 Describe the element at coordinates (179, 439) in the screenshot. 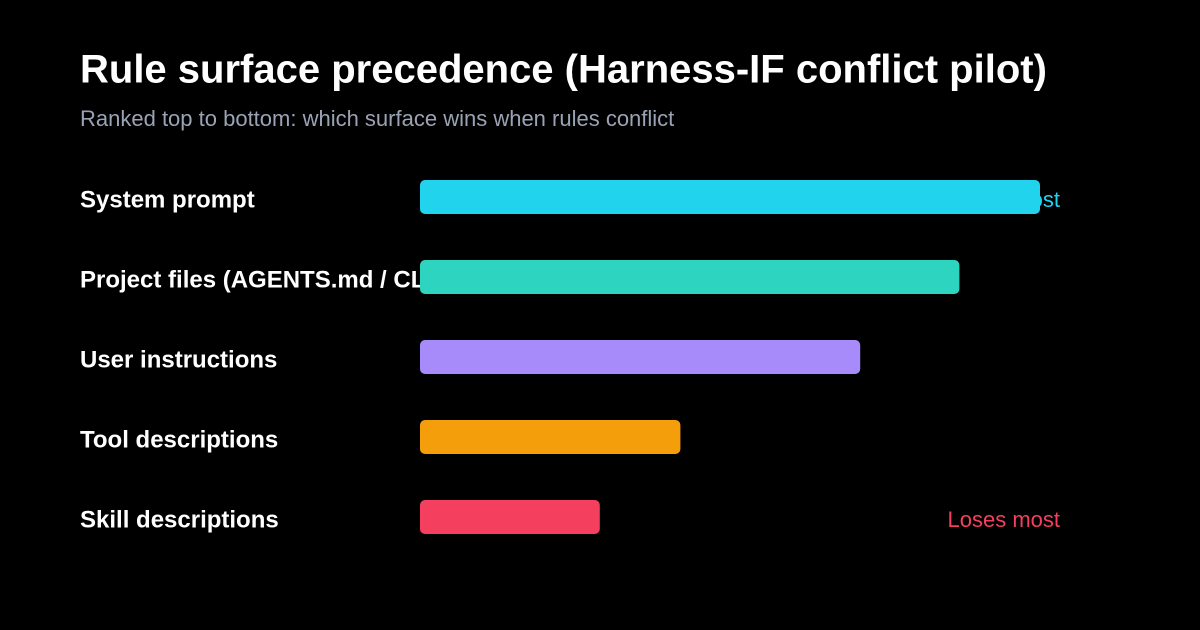

I see `category-label: Tool descriptions` at that location.